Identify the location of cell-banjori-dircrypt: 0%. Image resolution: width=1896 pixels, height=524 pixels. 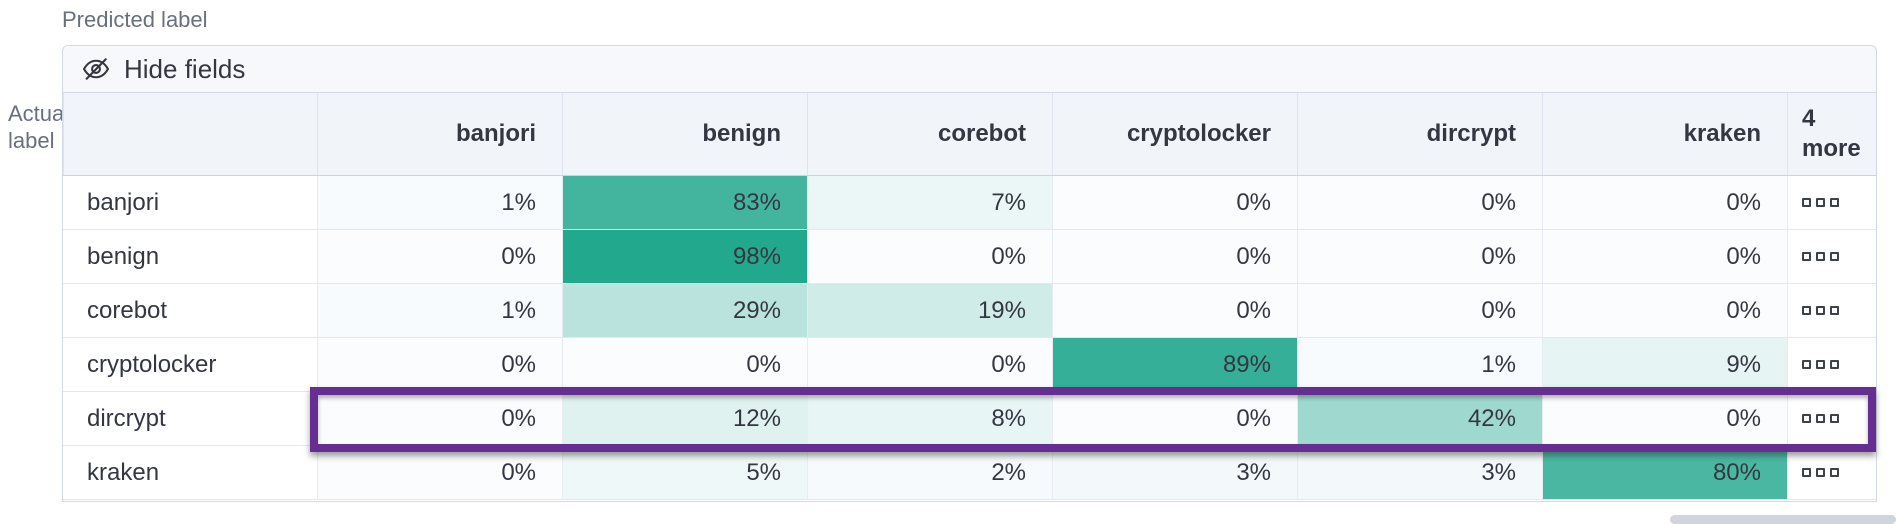
(1419, 202).